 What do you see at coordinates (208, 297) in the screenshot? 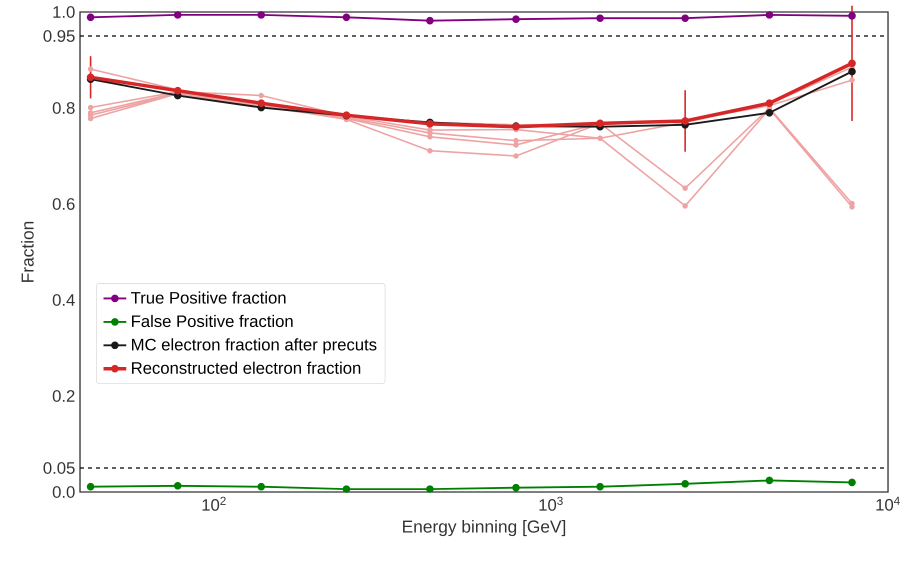
I see `legend-label: True Positive fraction` at bounding box center [208, 297].